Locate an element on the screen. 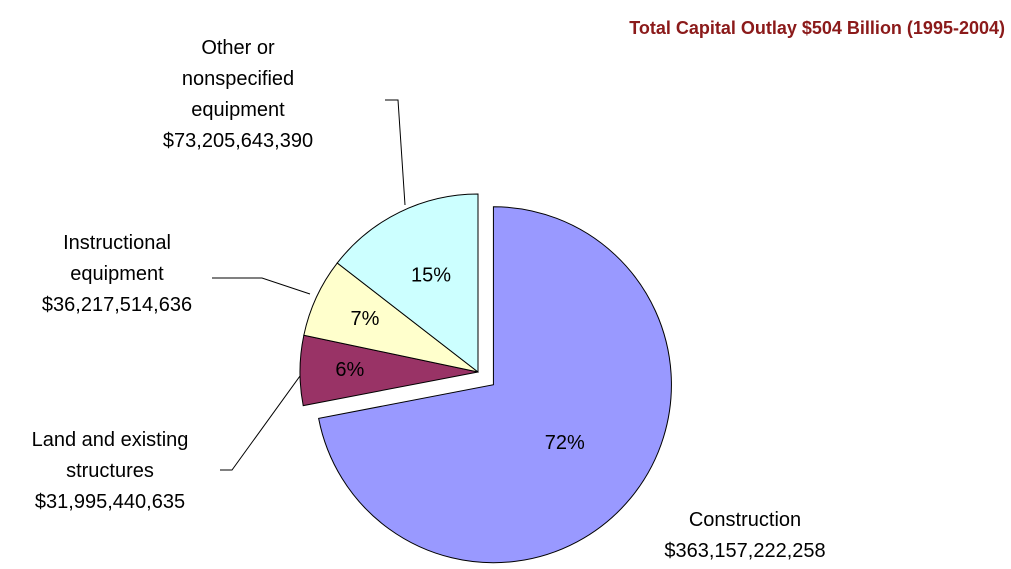 This screenshot has width=1011, height=569. percent-label: 7% is located at coordinates (364, 319).